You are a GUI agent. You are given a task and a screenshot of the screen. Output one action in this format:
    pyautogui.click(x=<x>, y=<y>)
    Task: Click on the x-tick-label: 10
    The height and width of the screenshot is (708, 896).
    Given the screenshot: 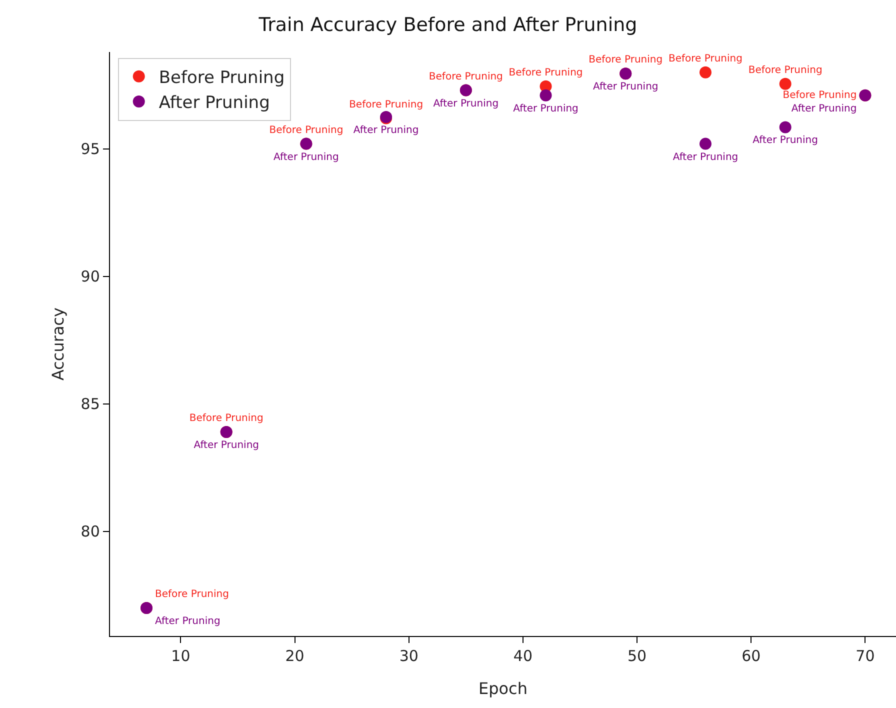 What is the action you would take?
    pyautogui.click(x=180, y=656)
    